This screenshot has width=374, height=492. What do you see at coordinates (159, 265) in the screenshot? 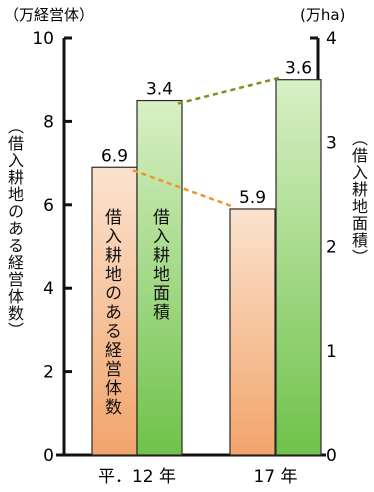
I see `bar-text-area: 借入耕地面積` at bounding box center [159, 265].